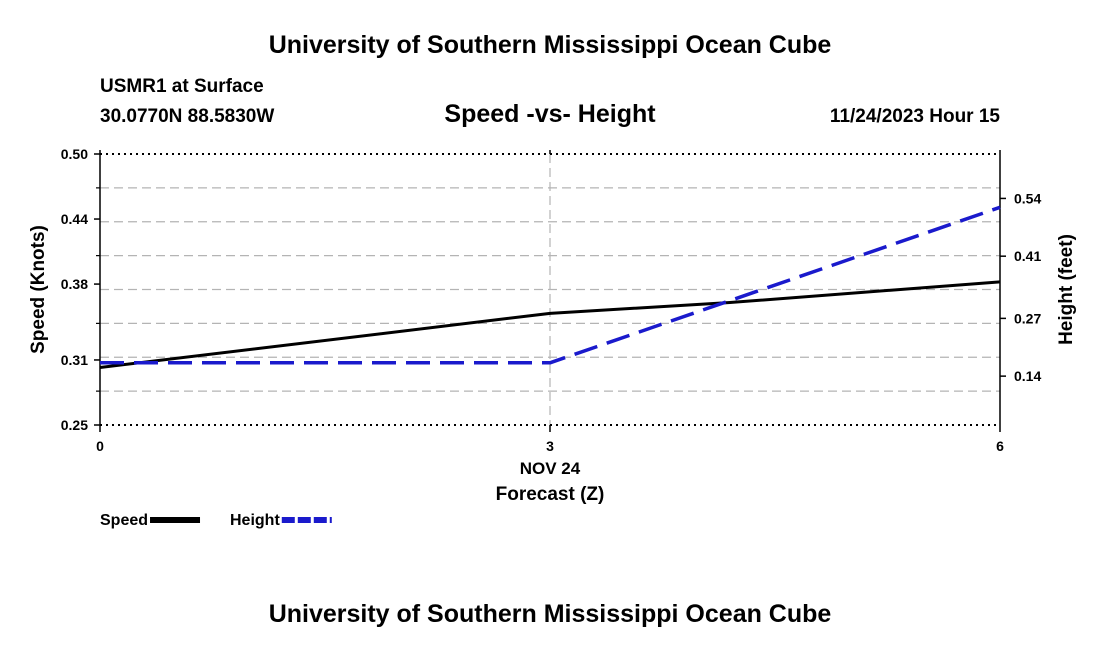 The image size is (1100, 650). I want to click on legend-label-speed: Speed, so click(124, 520).